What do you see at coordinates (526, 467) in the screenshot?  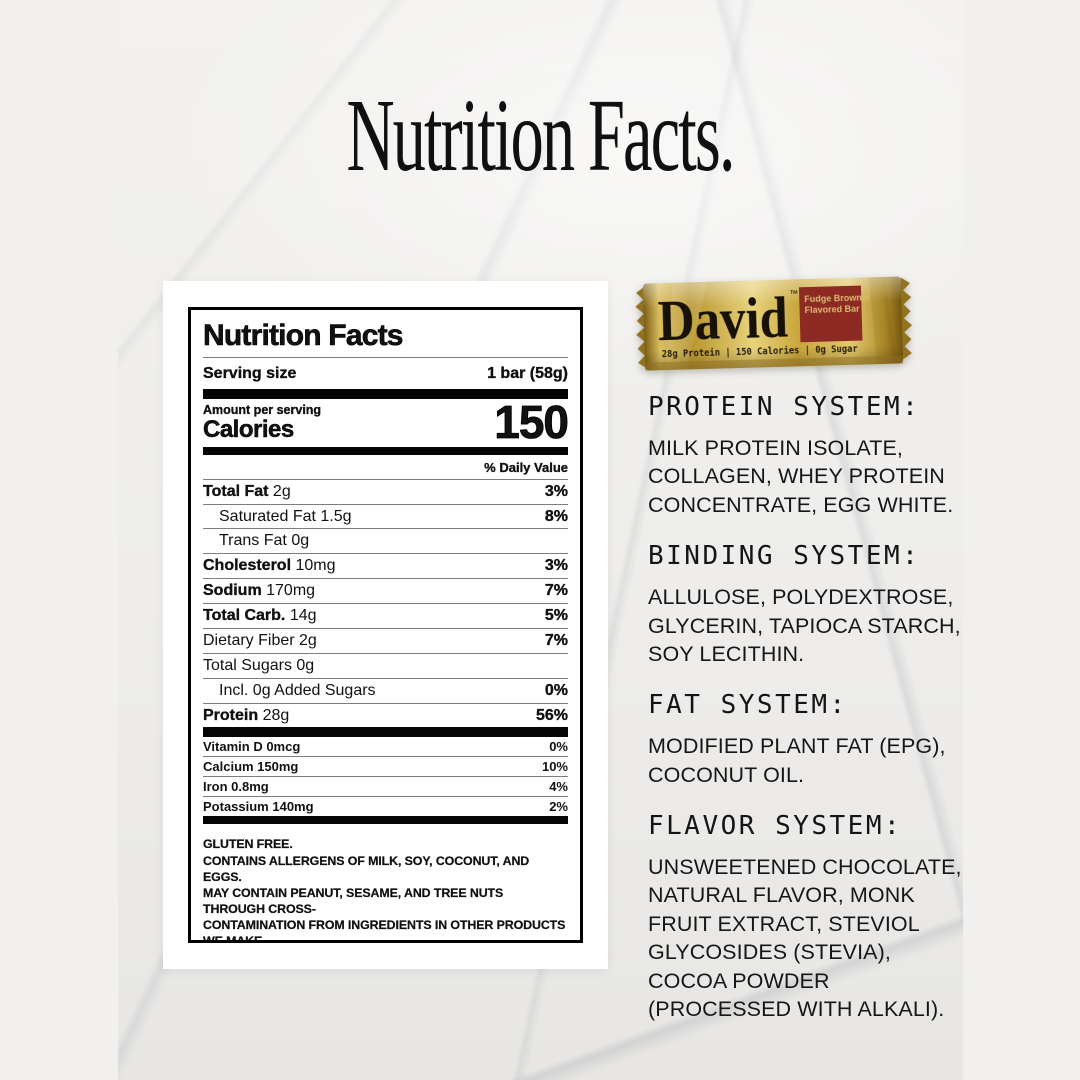 I see `daily-value-header: % Daily Value` at bounding box center [526, 467].